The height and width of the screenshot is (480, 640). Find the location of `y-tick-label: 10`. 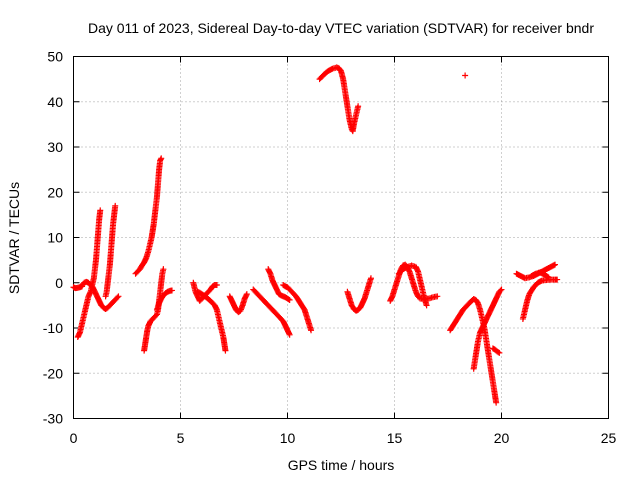

y-tick-label: 10 is located at coordinates (55, 238).